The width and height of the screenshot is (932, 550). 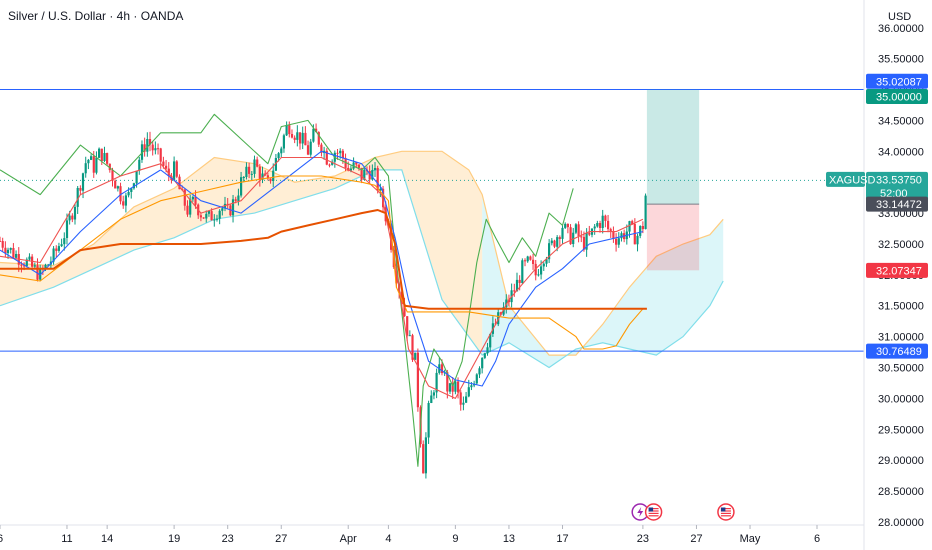 I want to click on y-tick-label: 34.50000, so click(x=901, y=121).